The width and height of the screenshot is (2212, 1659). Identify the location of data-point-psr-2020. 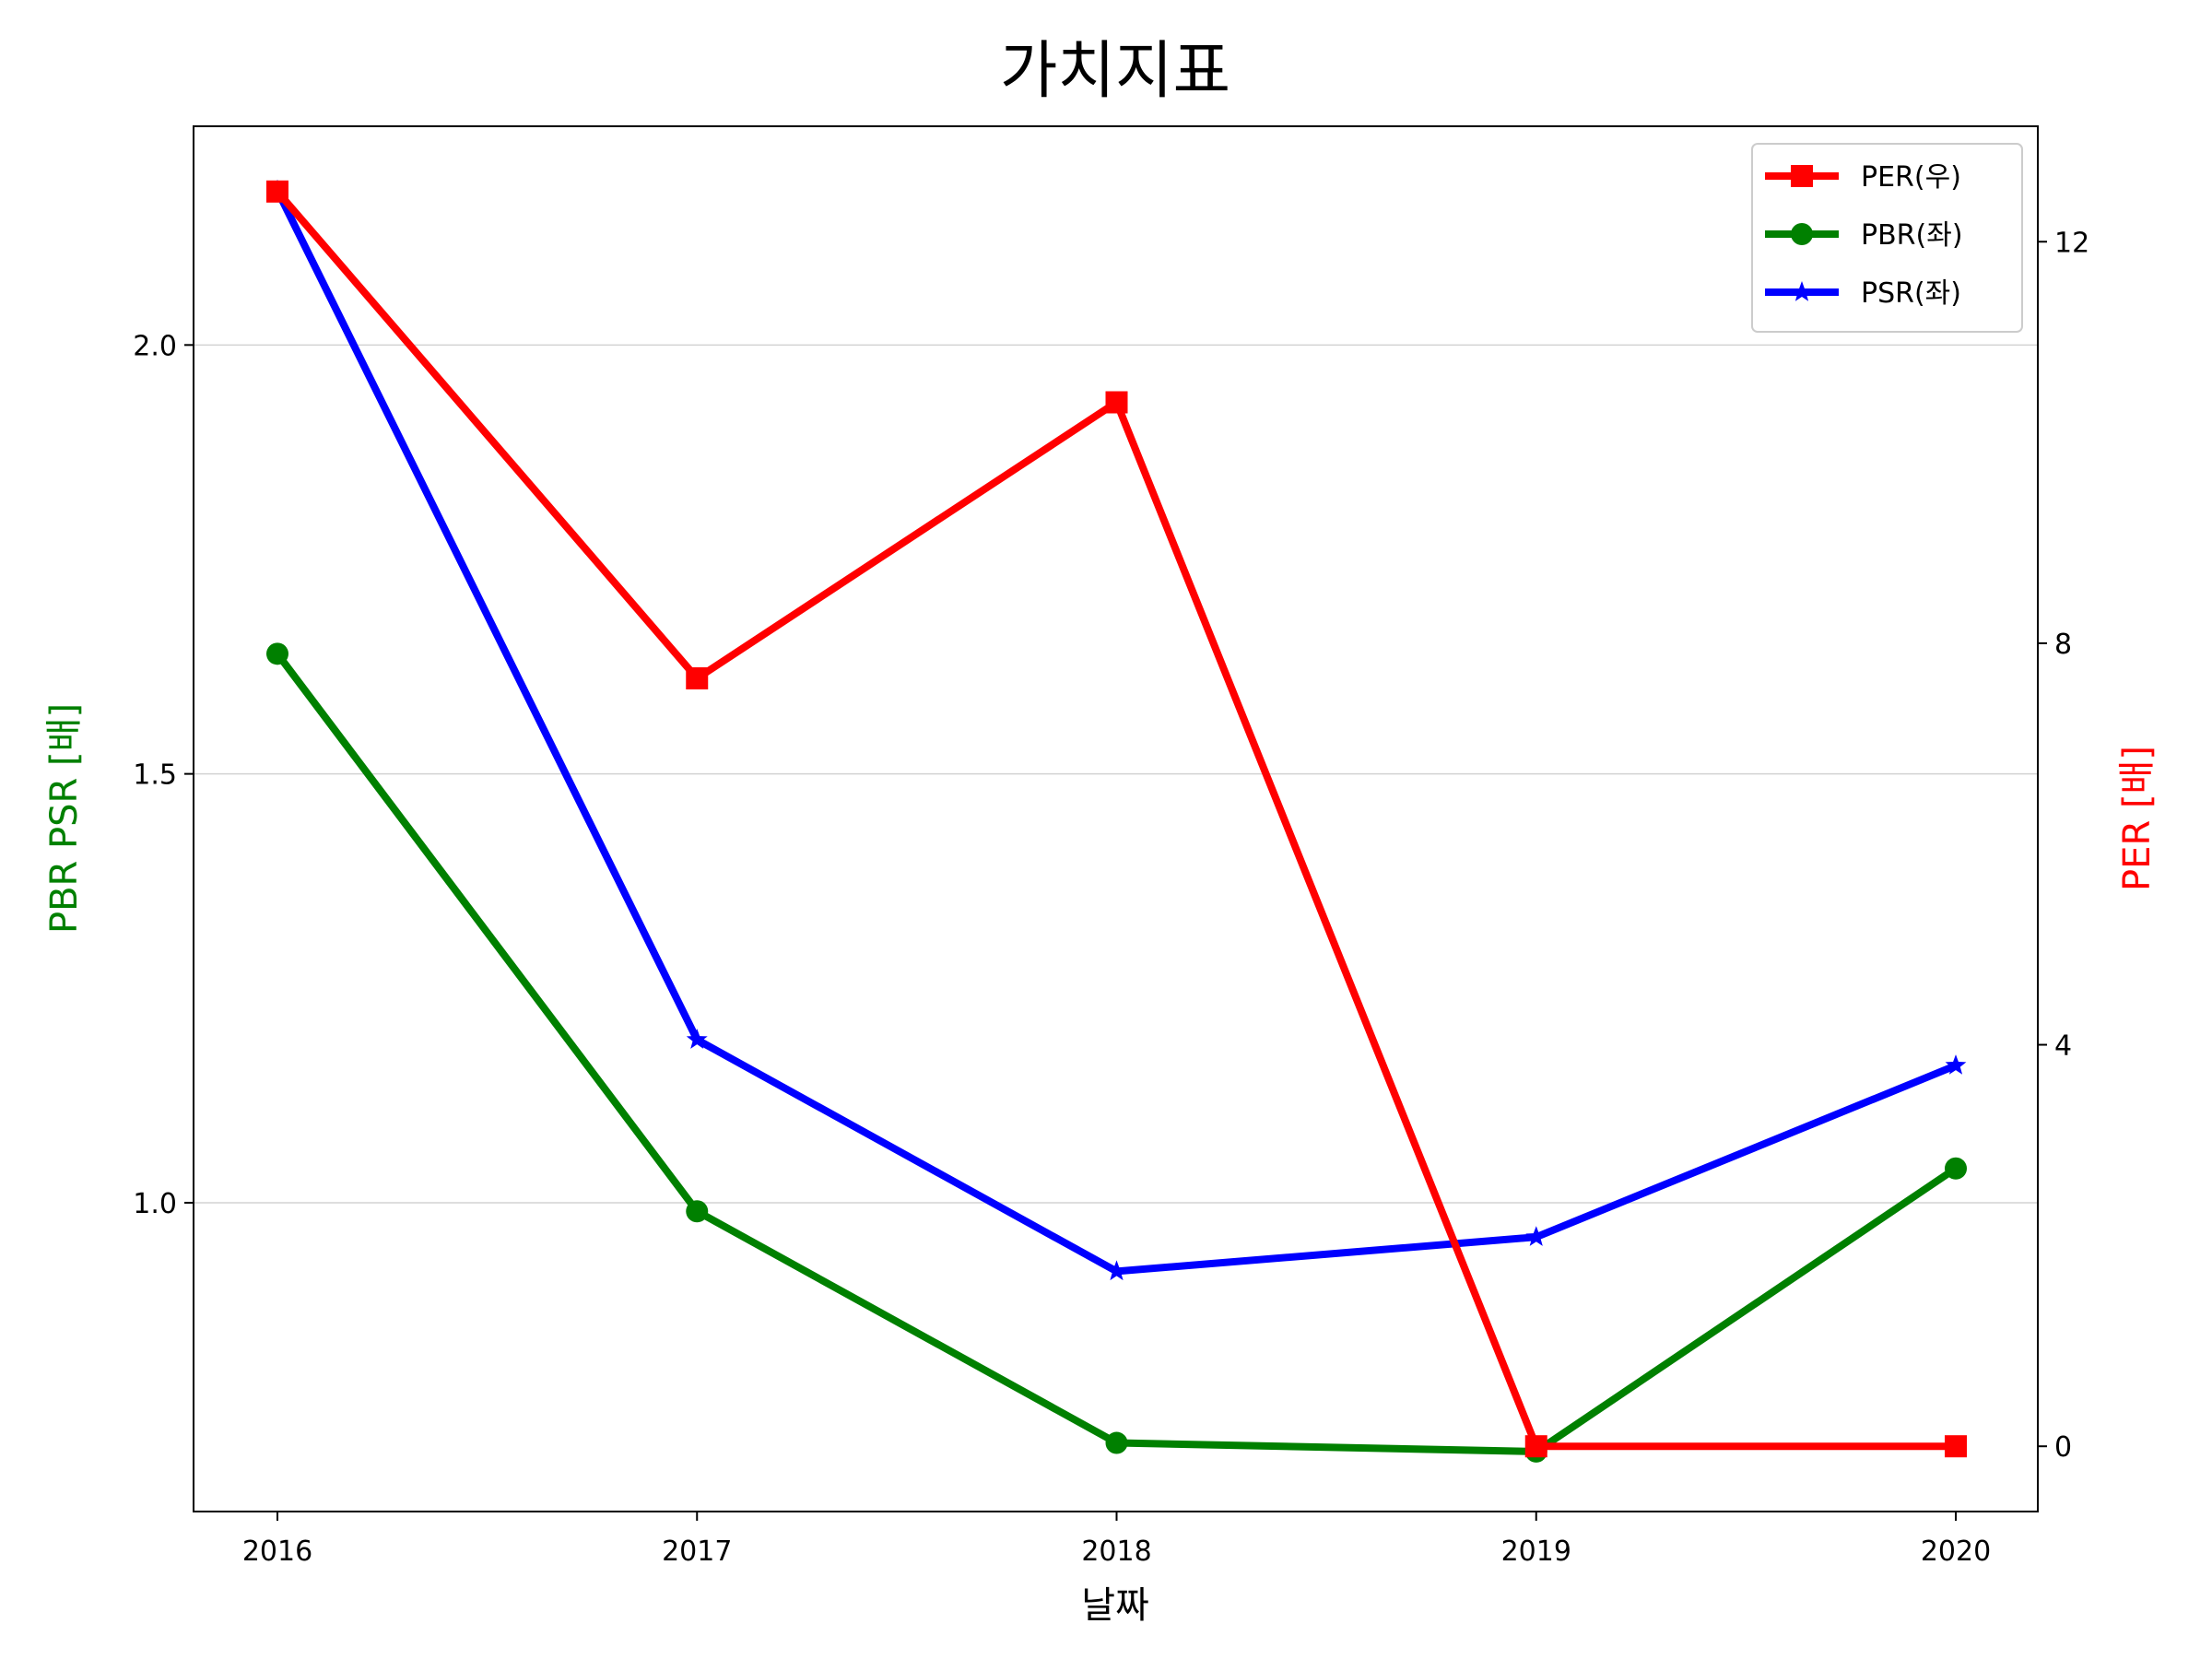
(1956, 1064).